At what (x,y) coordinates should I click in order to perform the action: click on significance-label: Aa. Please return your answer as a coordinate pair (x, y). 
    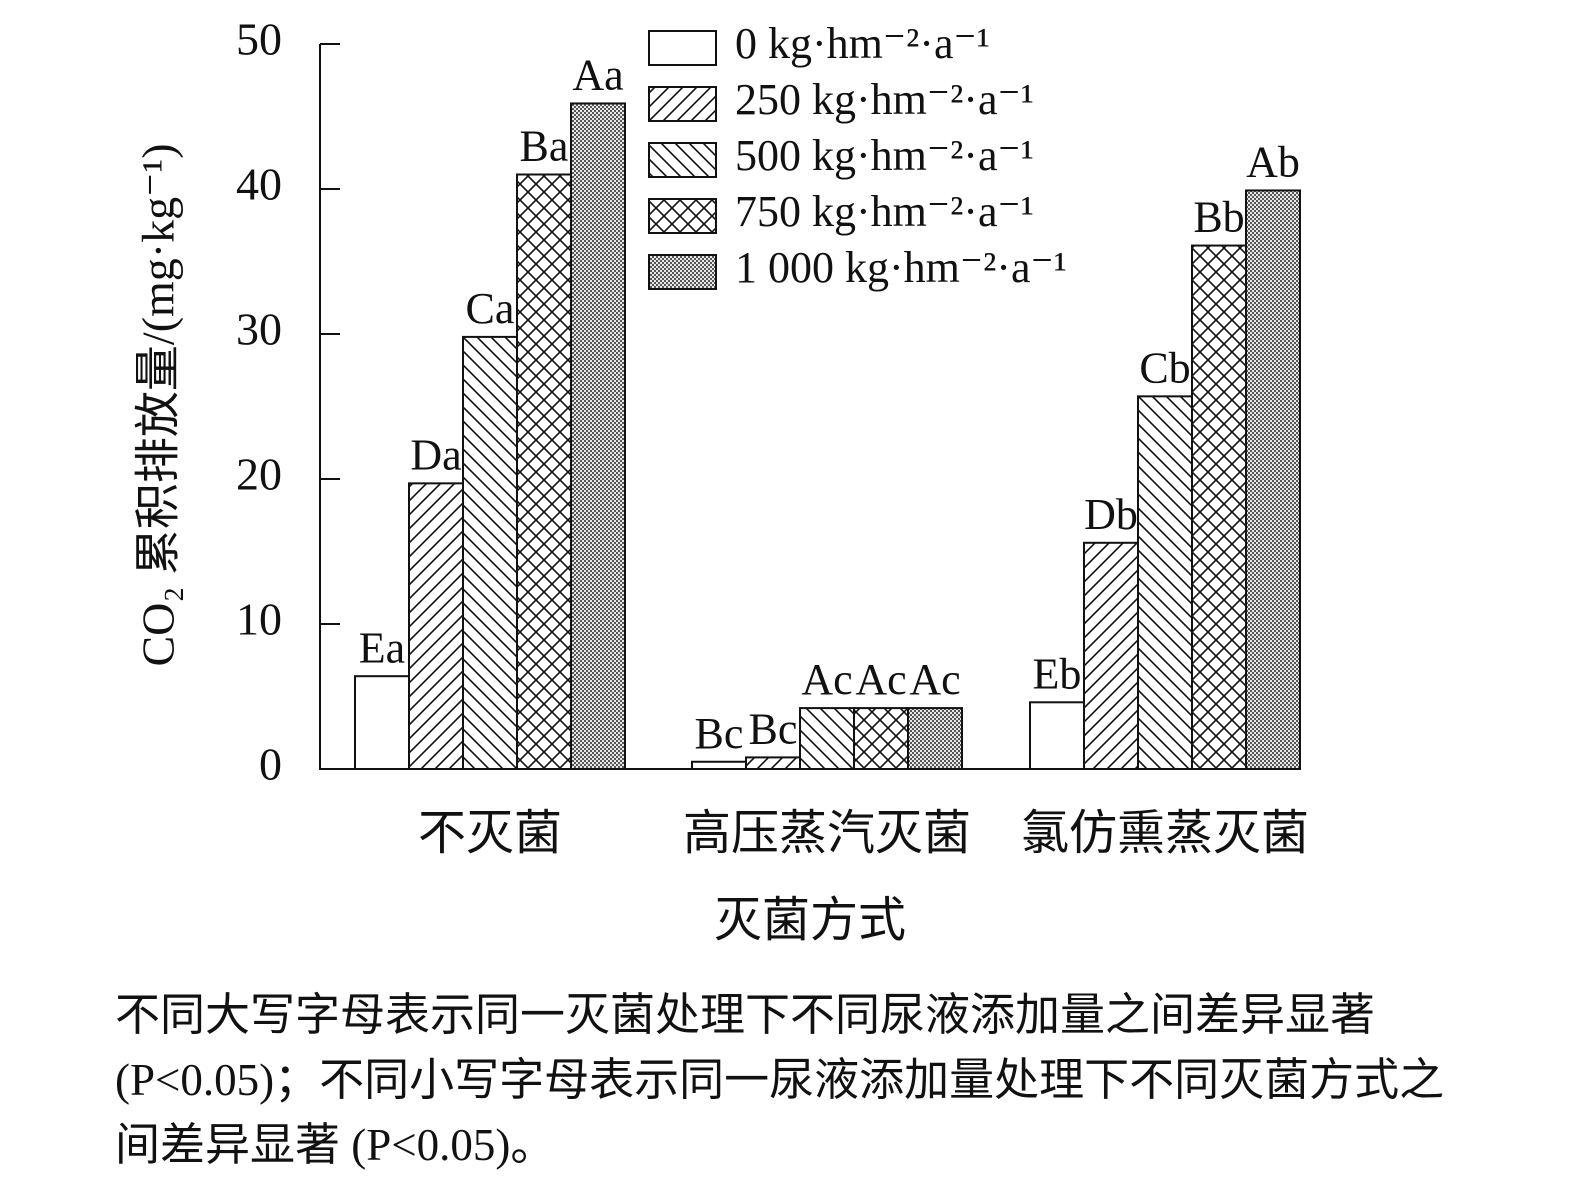
    Looking at the image, I should click on (597, 75).